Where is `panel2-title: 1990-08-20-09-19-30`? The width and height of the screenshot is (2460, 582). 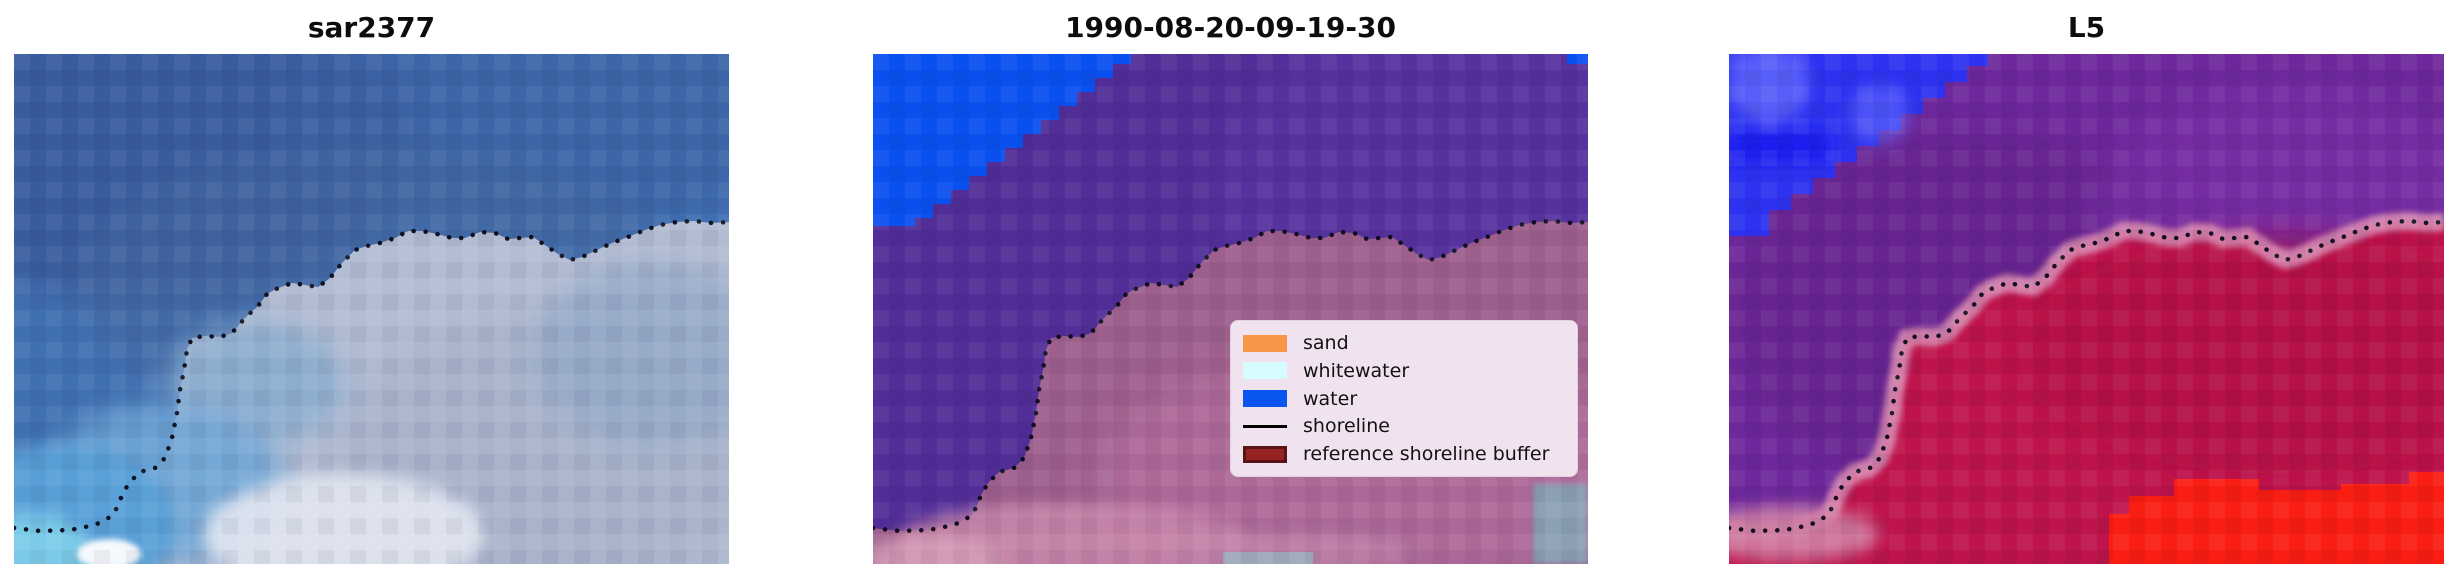
panel2-title: 1990-08-20-09-19-30 is located at coordinates (1230, 27).